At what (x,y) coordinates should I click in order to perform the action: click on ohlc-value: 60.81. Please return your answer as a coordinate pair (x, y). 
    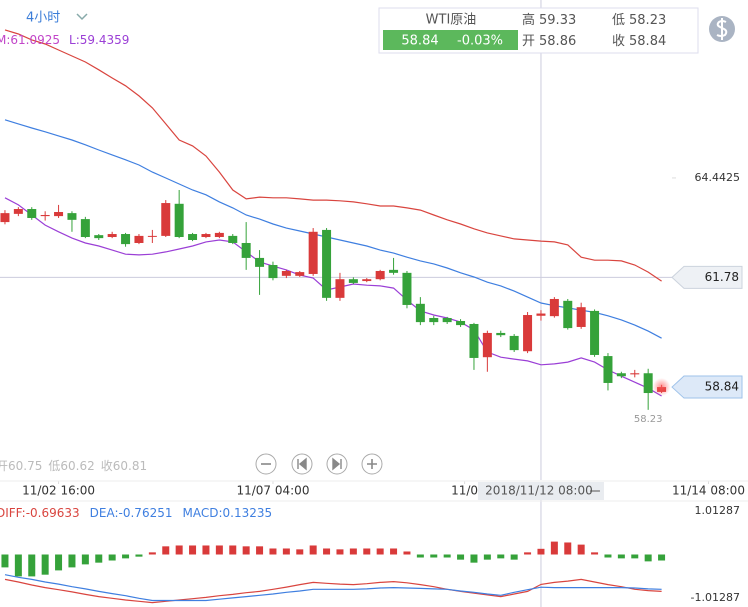
    Looking at the image, I should click on (130, 466).